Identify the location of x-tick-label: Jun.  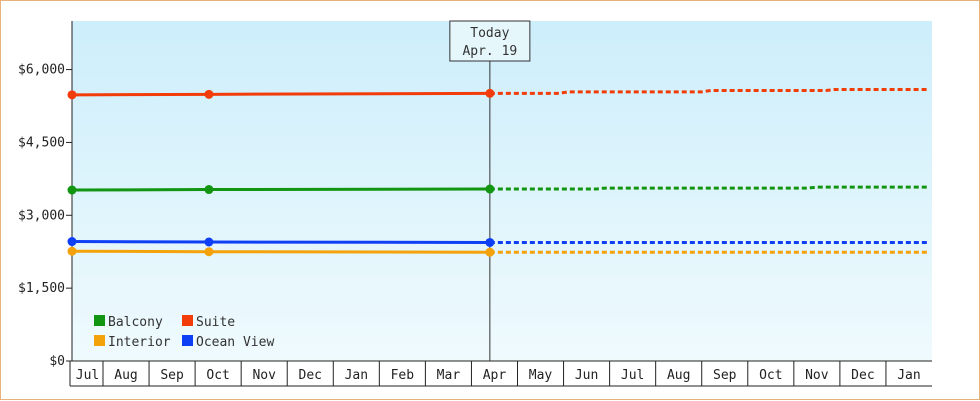
(586, 375).